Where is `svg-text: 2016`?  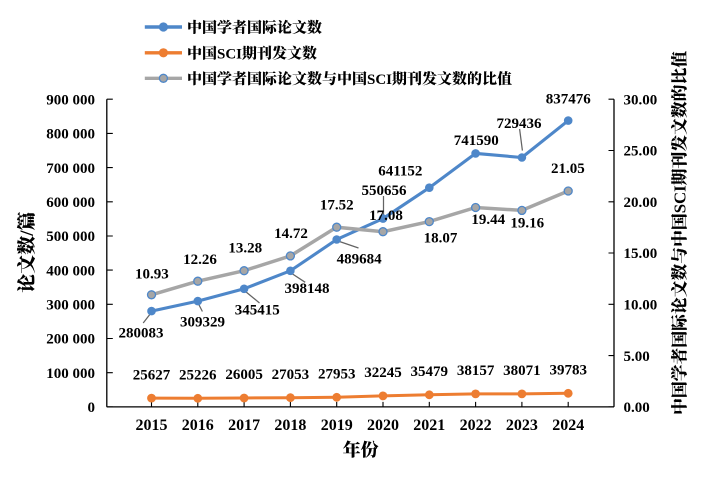
svg-text: 2016 is located at coordinates (198, 425).